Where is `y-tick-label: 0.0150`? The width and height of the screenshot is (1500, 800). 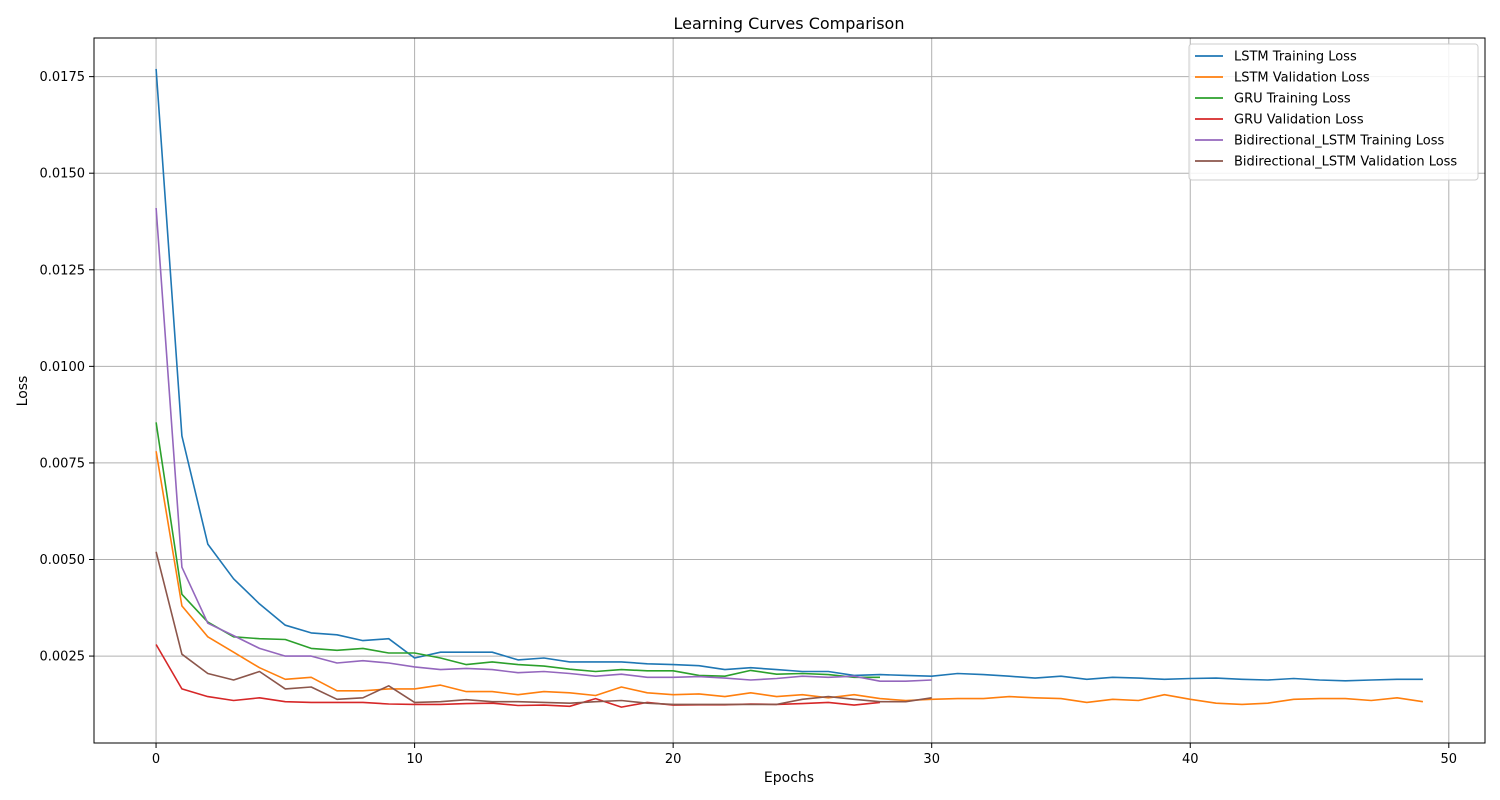 y-tick-label: 0.0150 is located at coordinates (63, 174).